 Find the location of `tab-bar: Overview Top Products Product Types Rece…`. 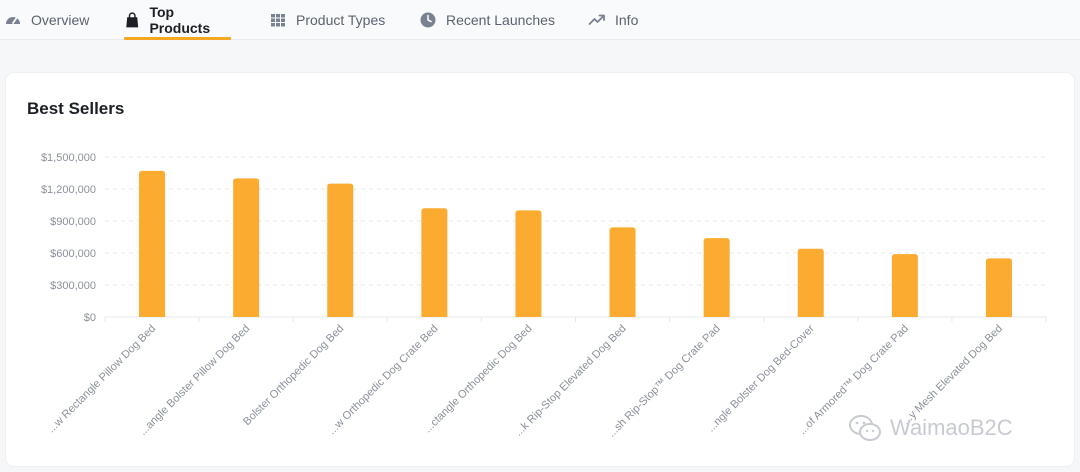

tab-bar: Overview Top Products Product Types Rece… is located at coordinates (540, 20).